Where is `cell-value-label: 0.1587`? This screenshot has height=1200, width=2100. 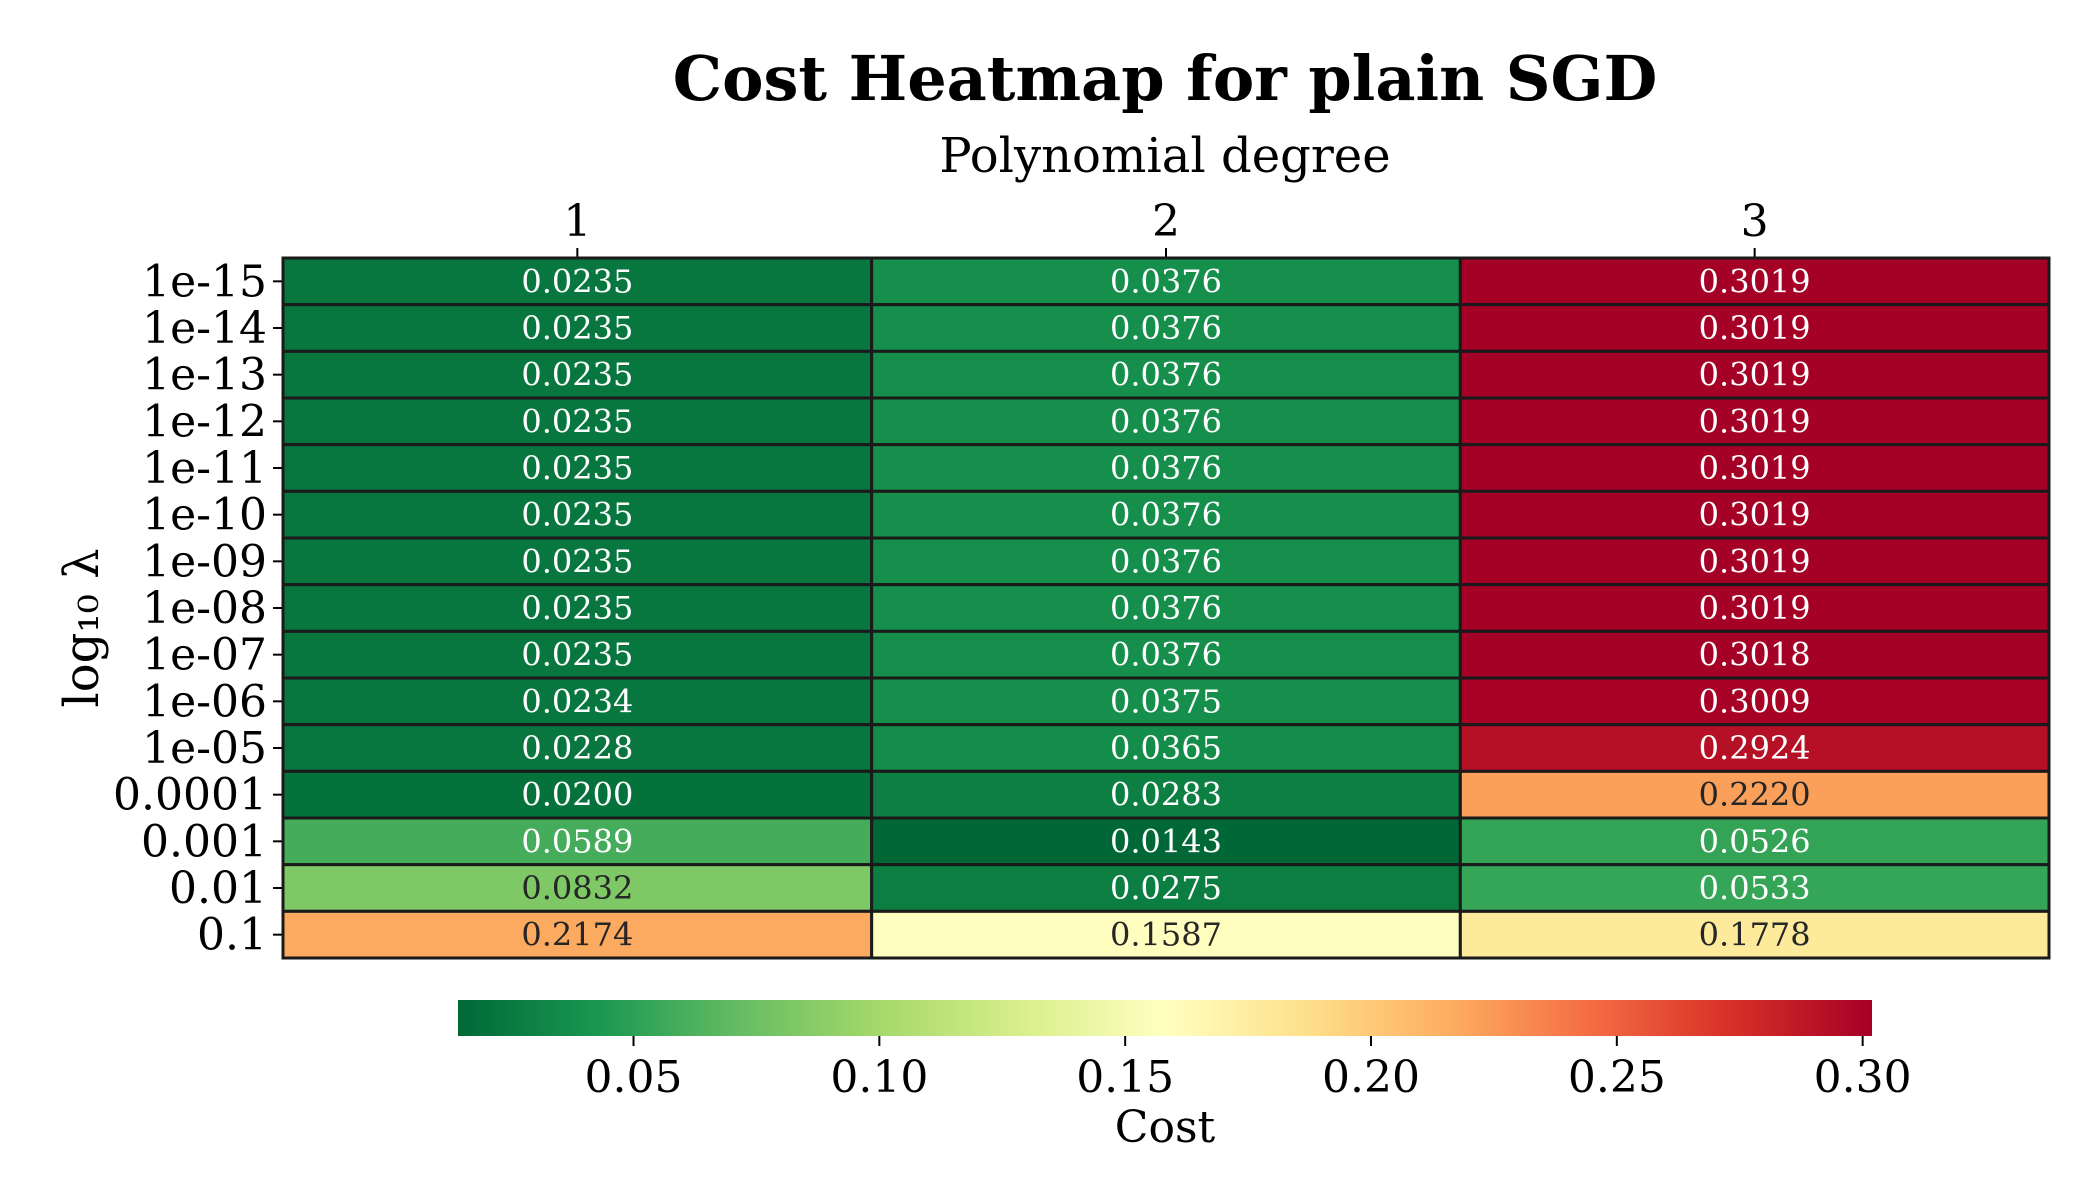
cell-value-label: 0.1587 is located at coordinates (1166, 935).